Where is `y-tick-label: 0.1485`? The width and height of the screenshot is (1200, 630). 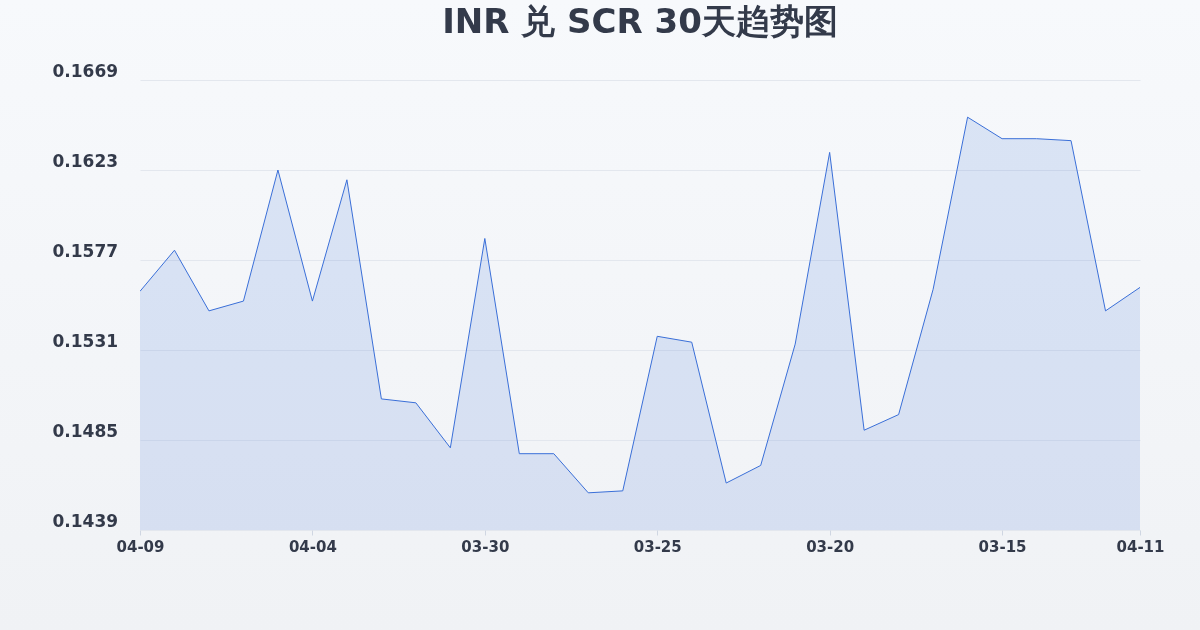
y-tick-label: 0.1485 is located at coordinates (85, 430).